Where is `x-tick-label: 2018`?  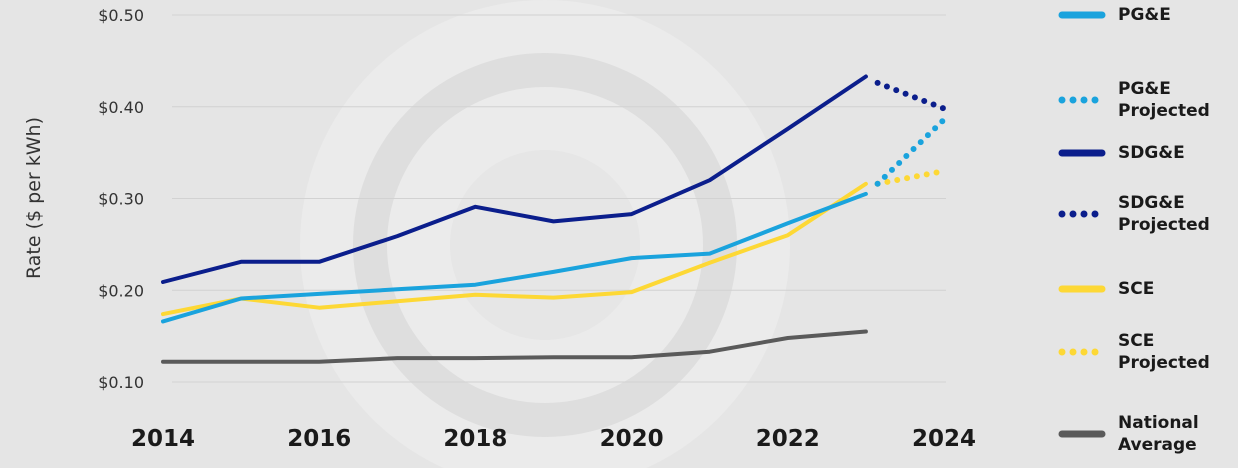 x-tick-label: 2018 is located at coordinates (475, 439).